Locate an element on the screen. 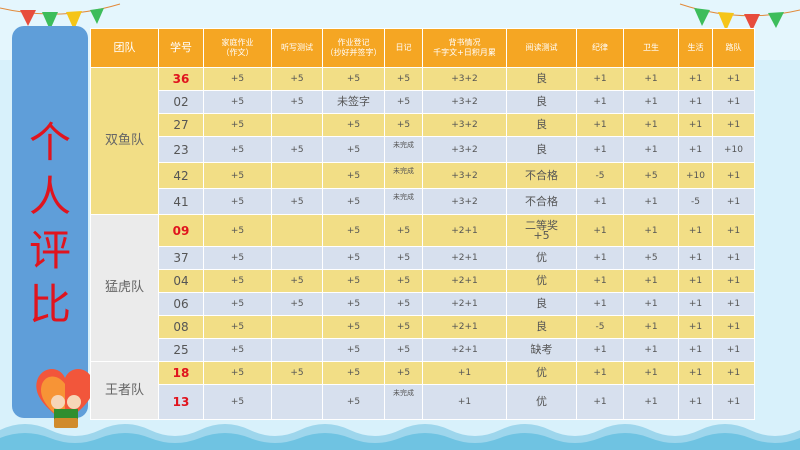  student-id-cell: 02 is located at coordinates (181, 102).